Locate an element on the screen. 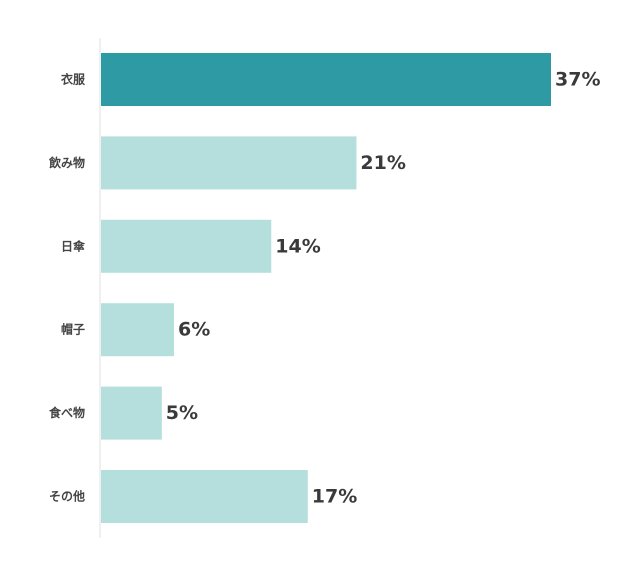  value-label-4: 5% is located at coordinates (182, 413).